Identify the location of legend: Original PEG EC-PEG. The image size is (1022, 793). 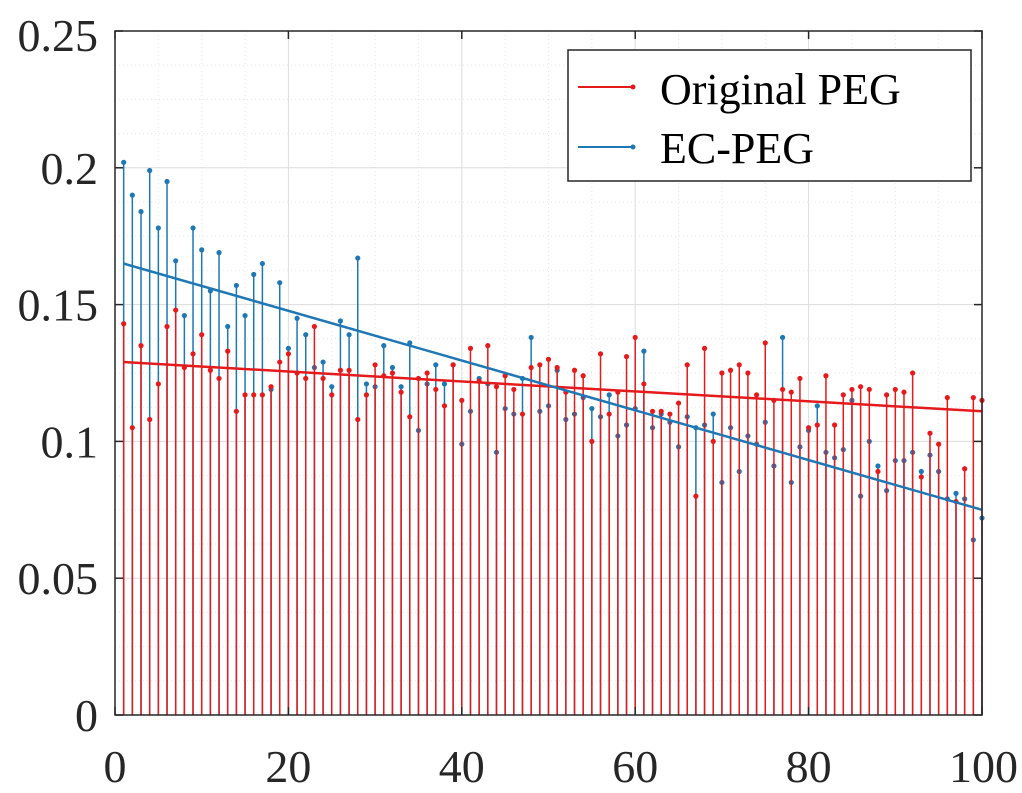
(769, 115).